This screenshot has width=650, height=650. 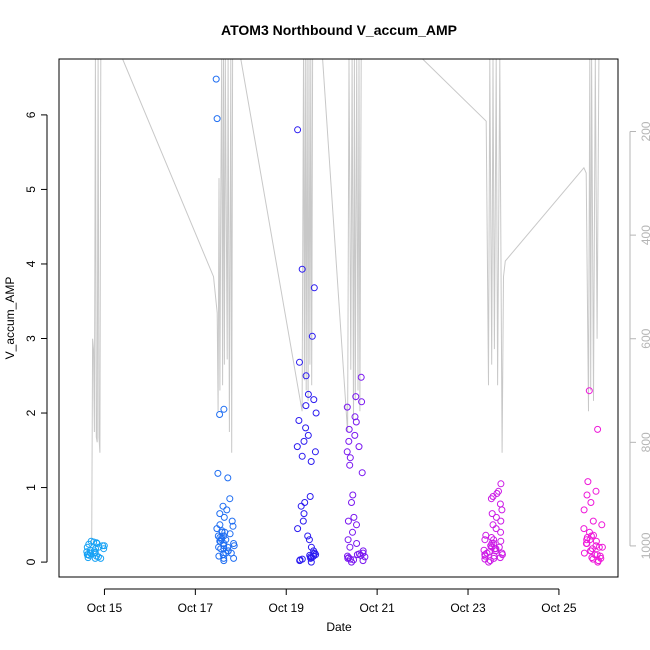 I want to click on y-tick-label: 6, so click(x=31, y=114).